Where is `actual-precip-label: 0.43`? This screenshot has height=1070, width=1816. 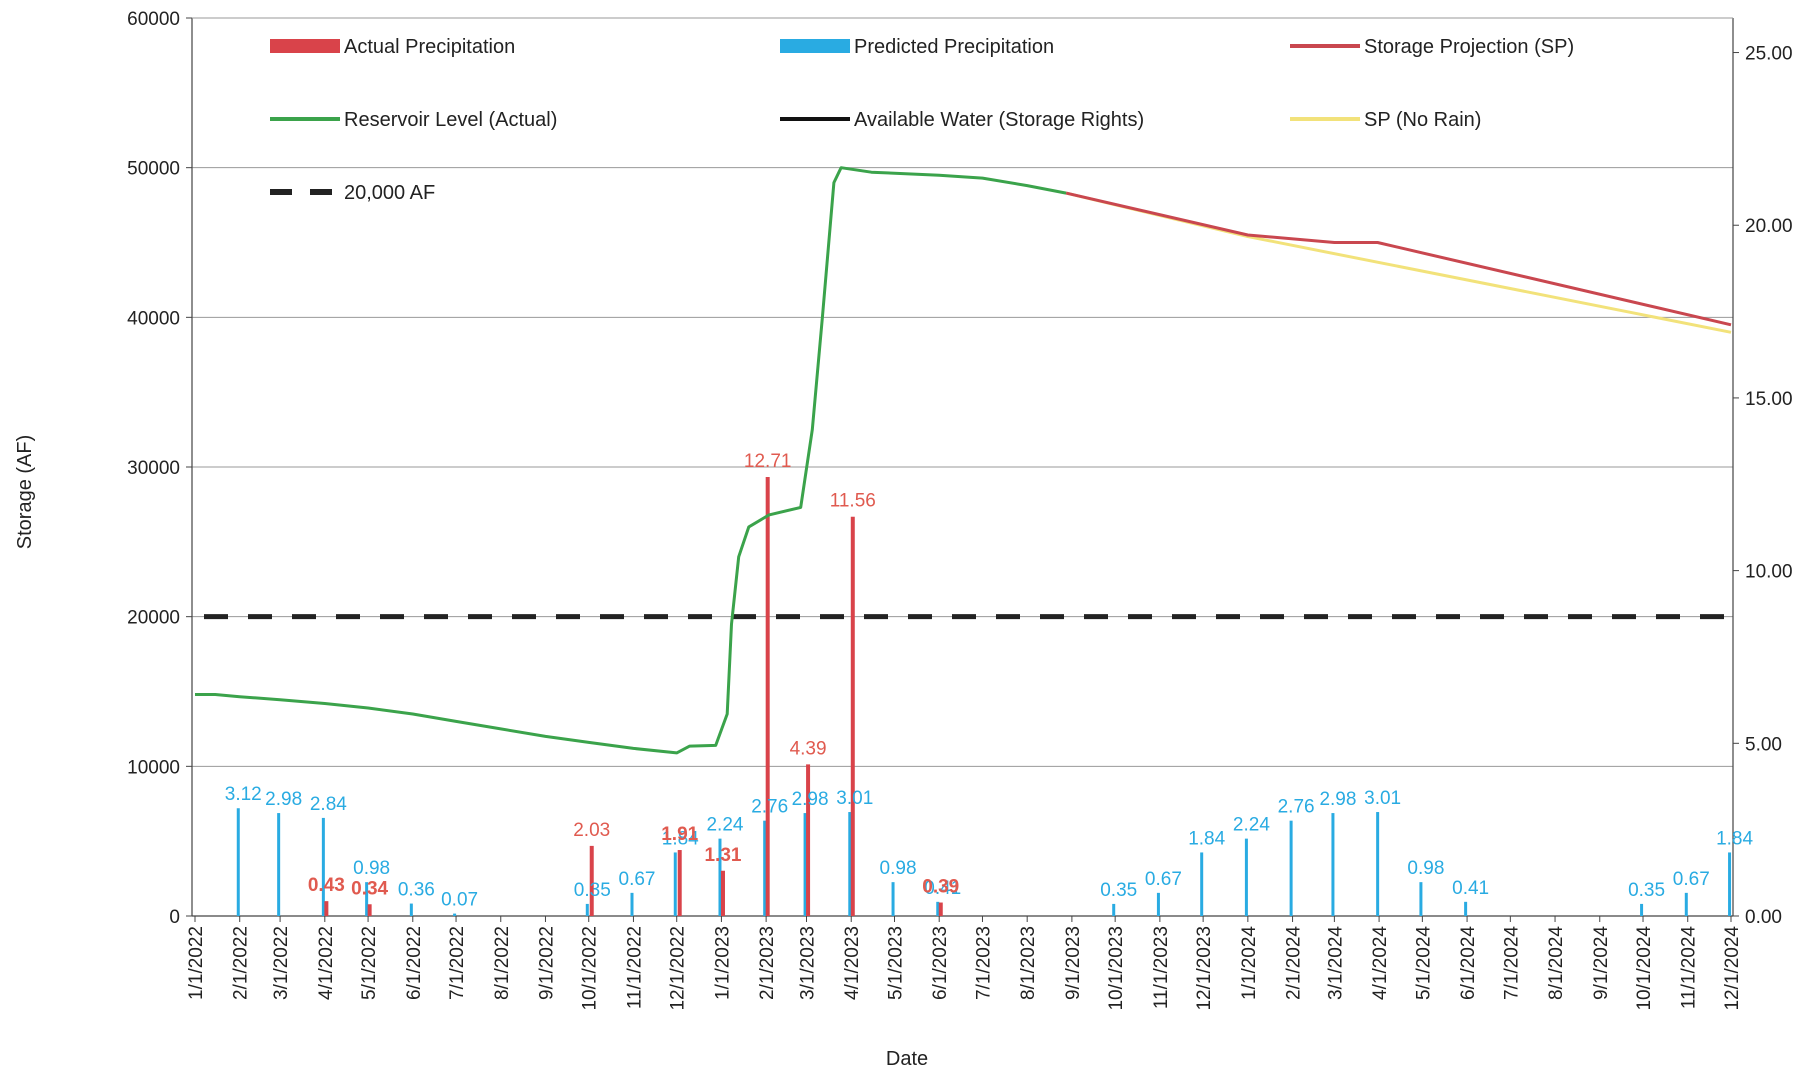
actual-precip-label: 0.43 is located at coordinates (326, 885).